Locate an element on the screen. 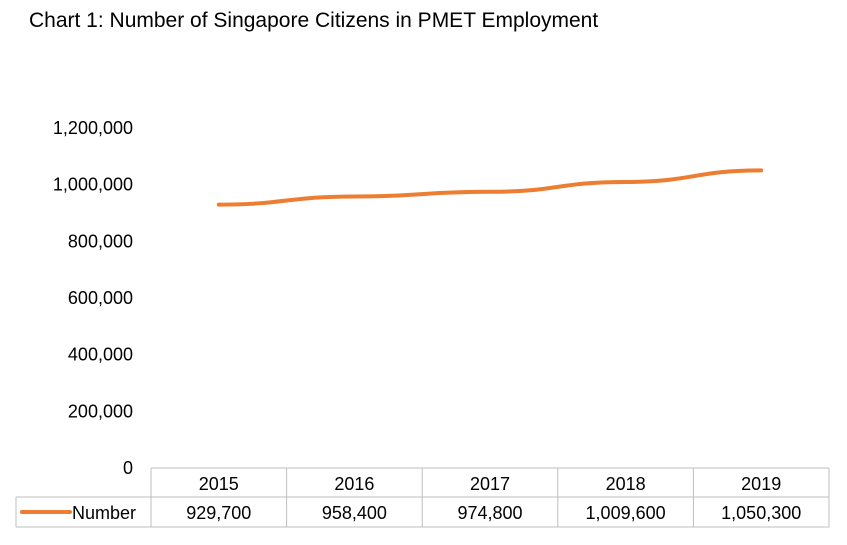 This screenshot has height=545, width=847. x-category-label: 2019 is located at coordinates (761, 484).